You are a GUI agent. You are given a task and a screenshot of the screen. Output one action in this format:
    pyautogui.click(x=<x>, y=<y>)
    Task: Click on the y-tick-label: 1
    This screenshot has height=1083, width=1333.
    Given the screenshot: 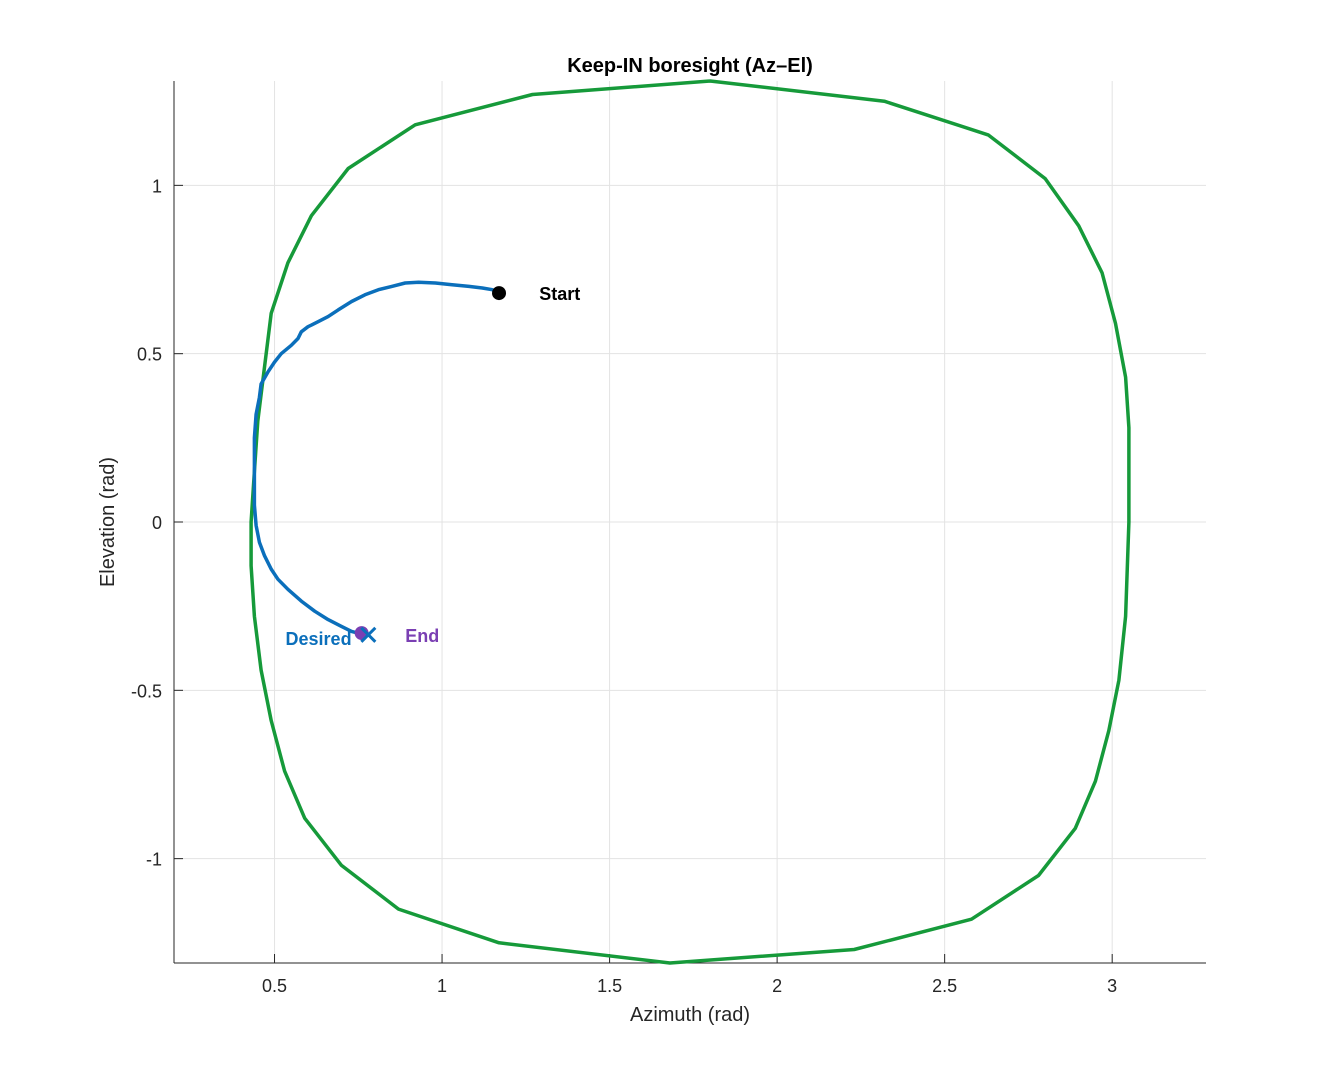 What is the action you would take?
    pyautogui.click(x=157, y=186)
    